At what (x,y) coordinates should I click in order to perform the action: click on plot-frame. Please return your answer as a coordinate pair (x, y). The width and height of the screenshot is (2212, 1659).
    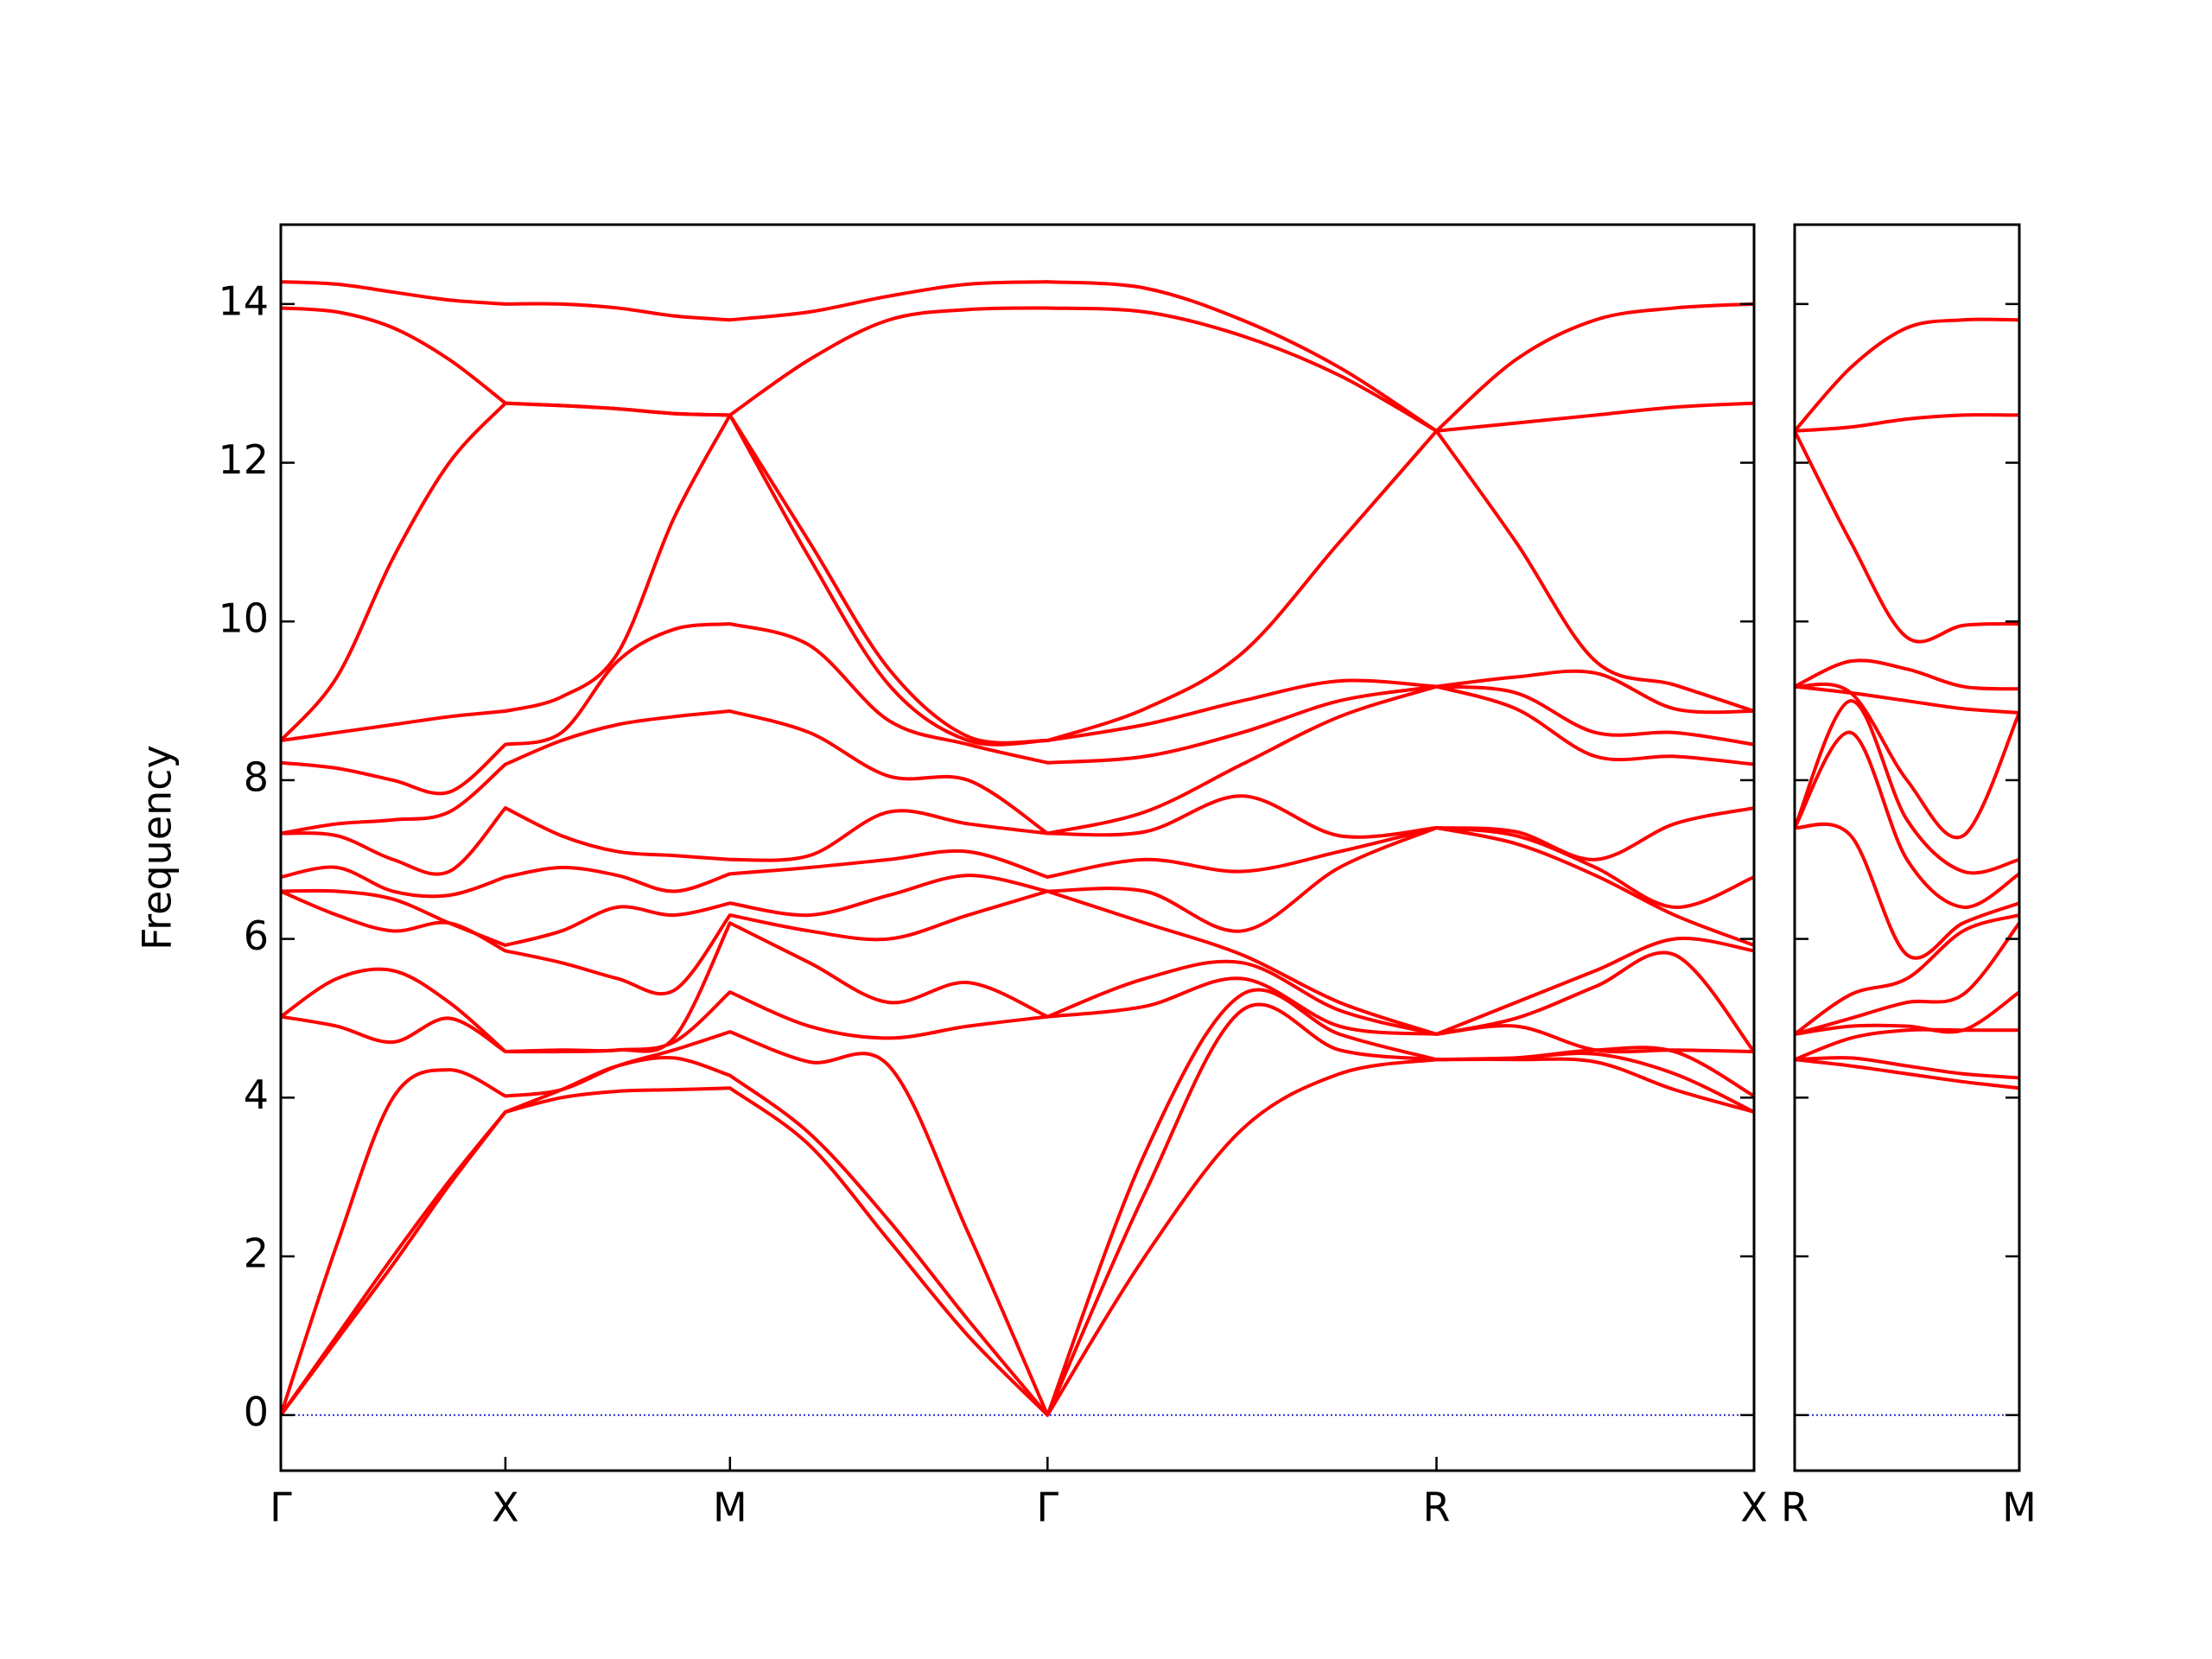
    Looking at the image, I should click on (1907, 847).